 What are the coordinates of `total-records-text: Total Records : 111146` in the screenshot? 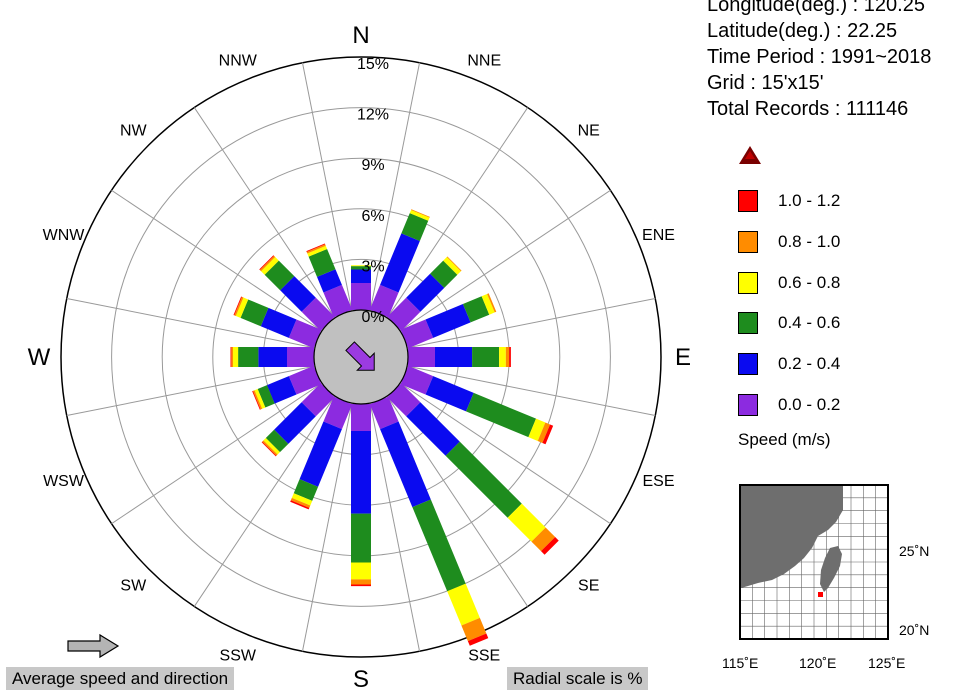 It's located at (808, 109).